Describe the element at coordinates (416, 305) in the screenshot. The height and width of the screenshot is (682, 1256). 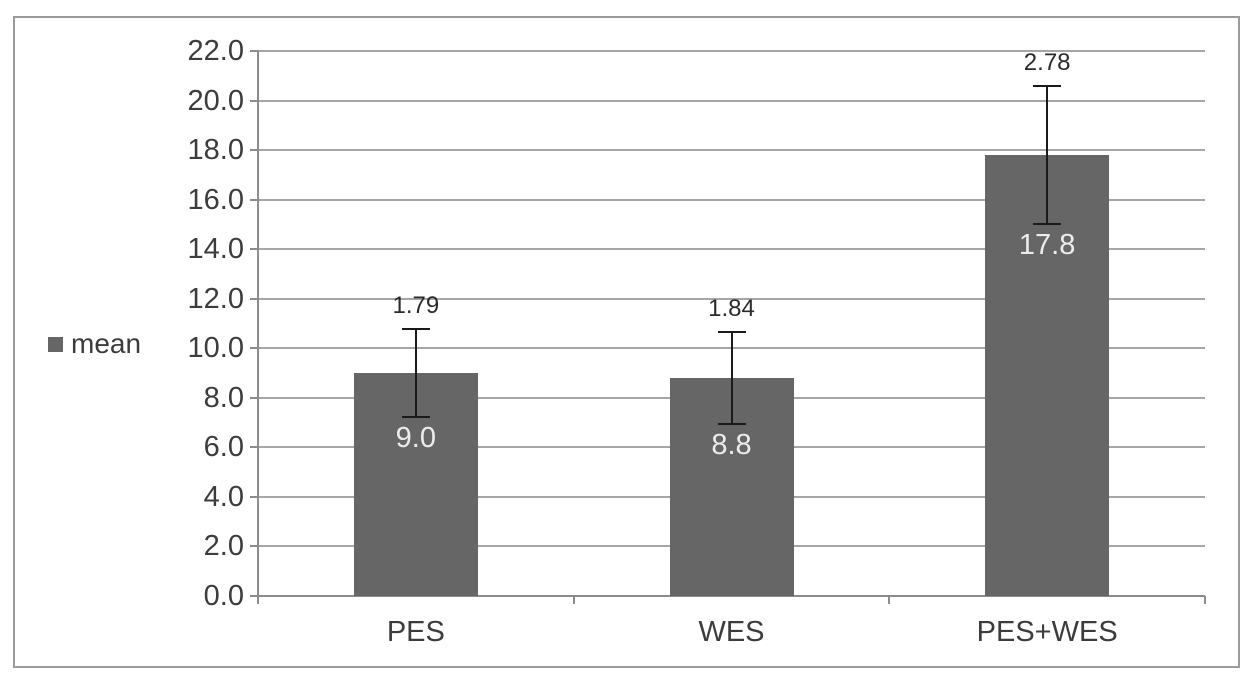
I see `error-value-label: 1.79` at that location.